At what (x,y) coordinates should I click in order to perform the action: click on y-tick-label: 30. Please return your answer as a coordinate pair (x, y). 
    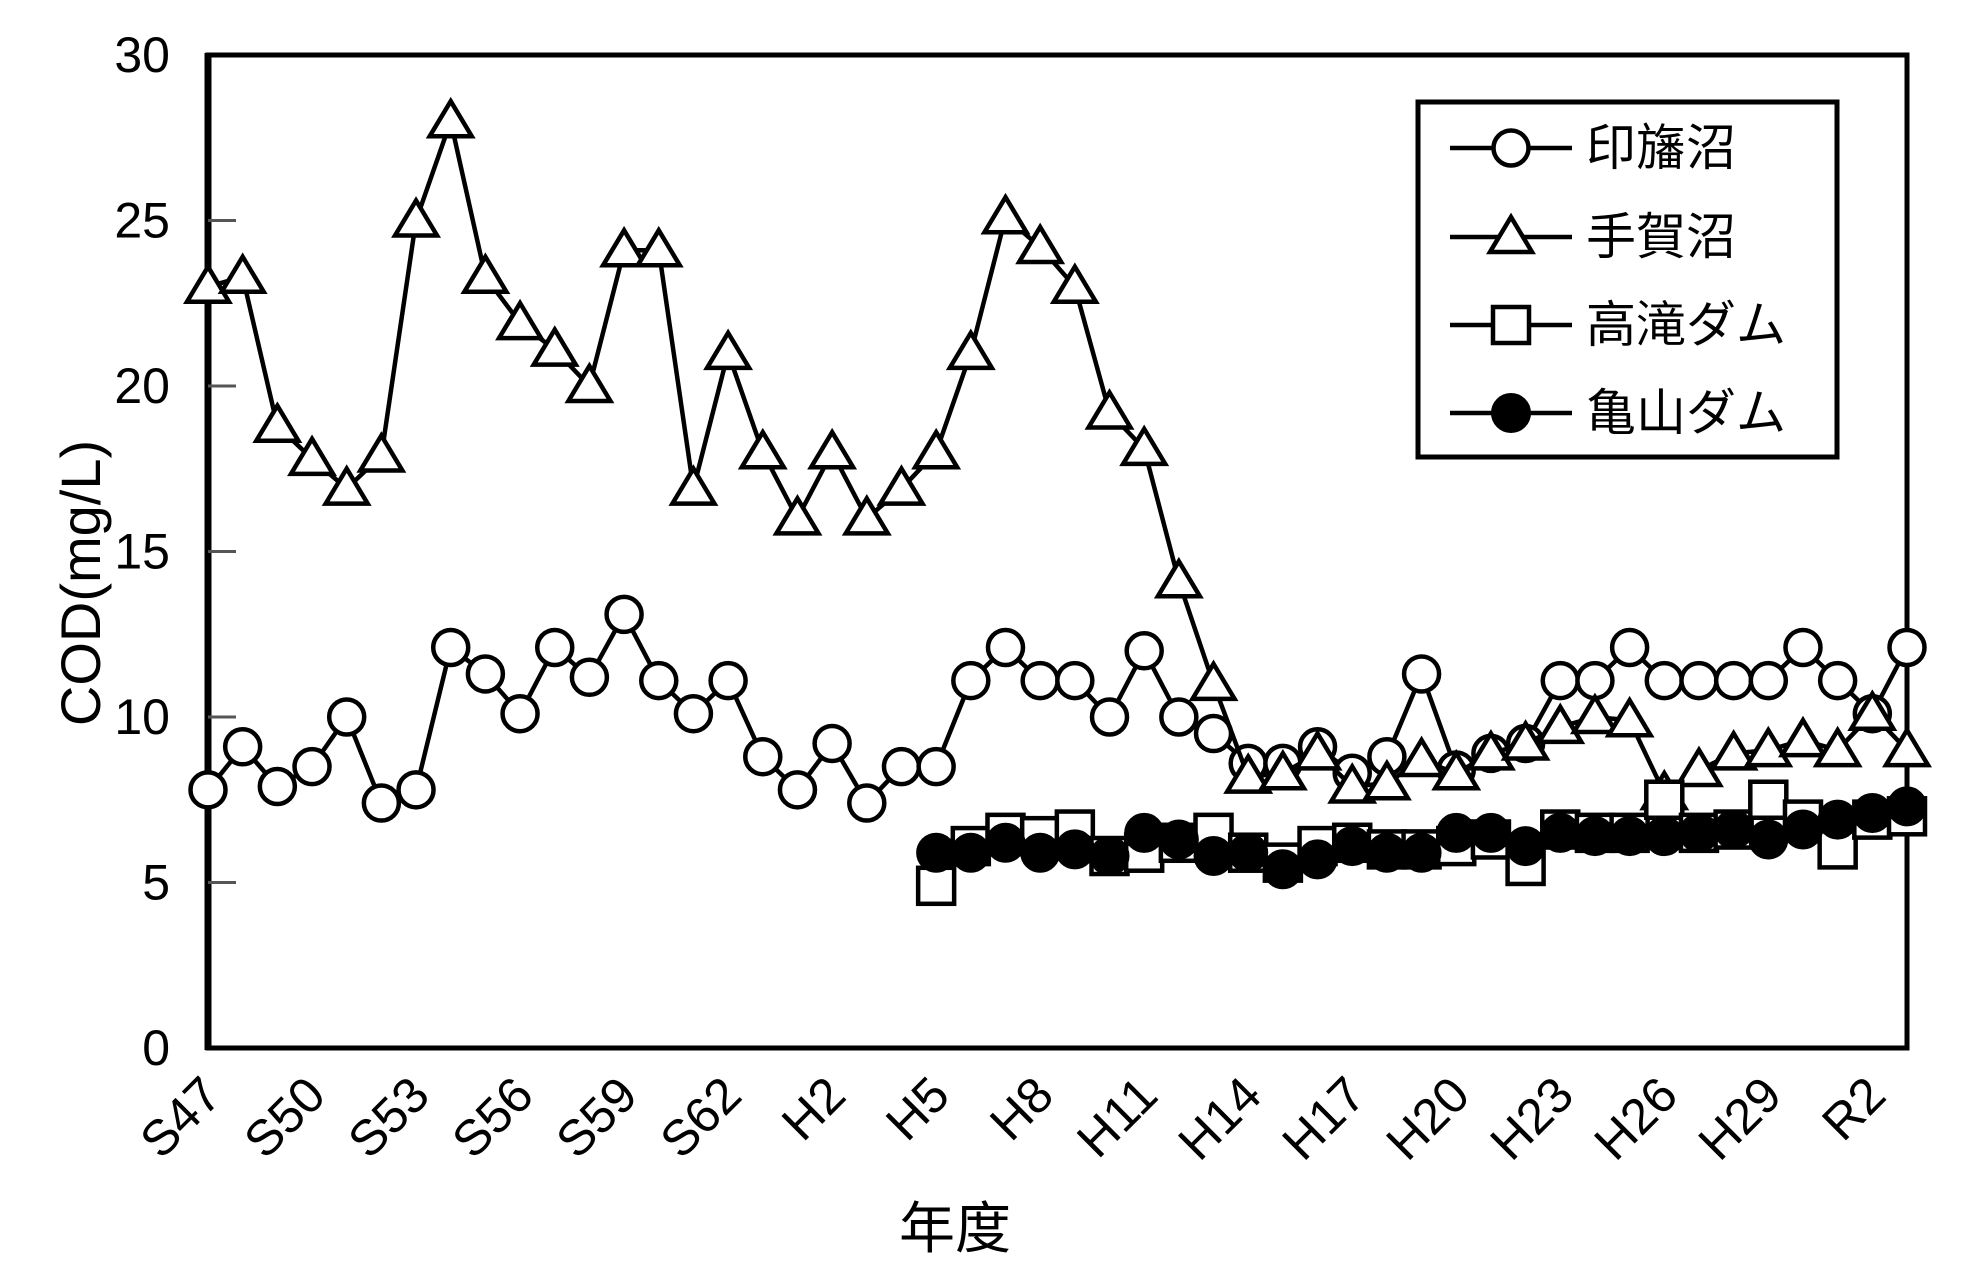
    Looking at the image, I should click on (142, 55).